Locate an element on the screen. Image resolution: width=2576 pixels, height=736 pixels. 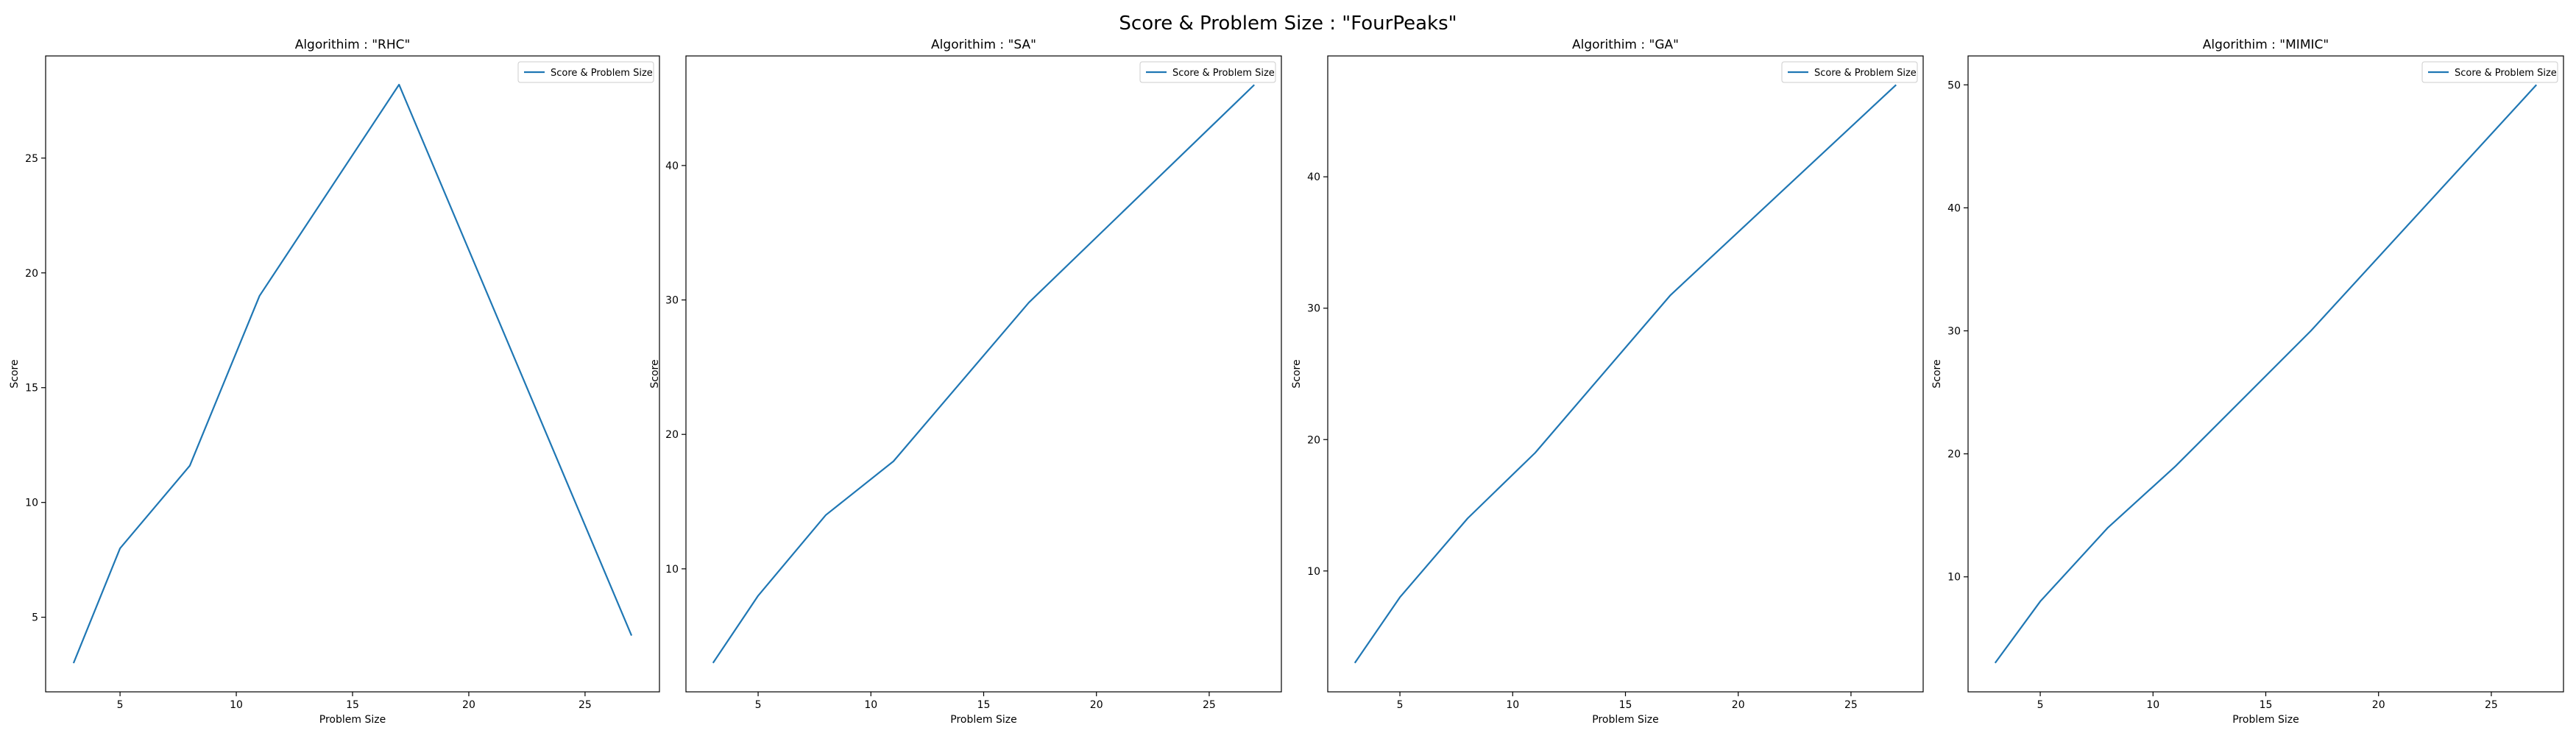
y-tick-label: 5 is located at coordinates (35, 618).